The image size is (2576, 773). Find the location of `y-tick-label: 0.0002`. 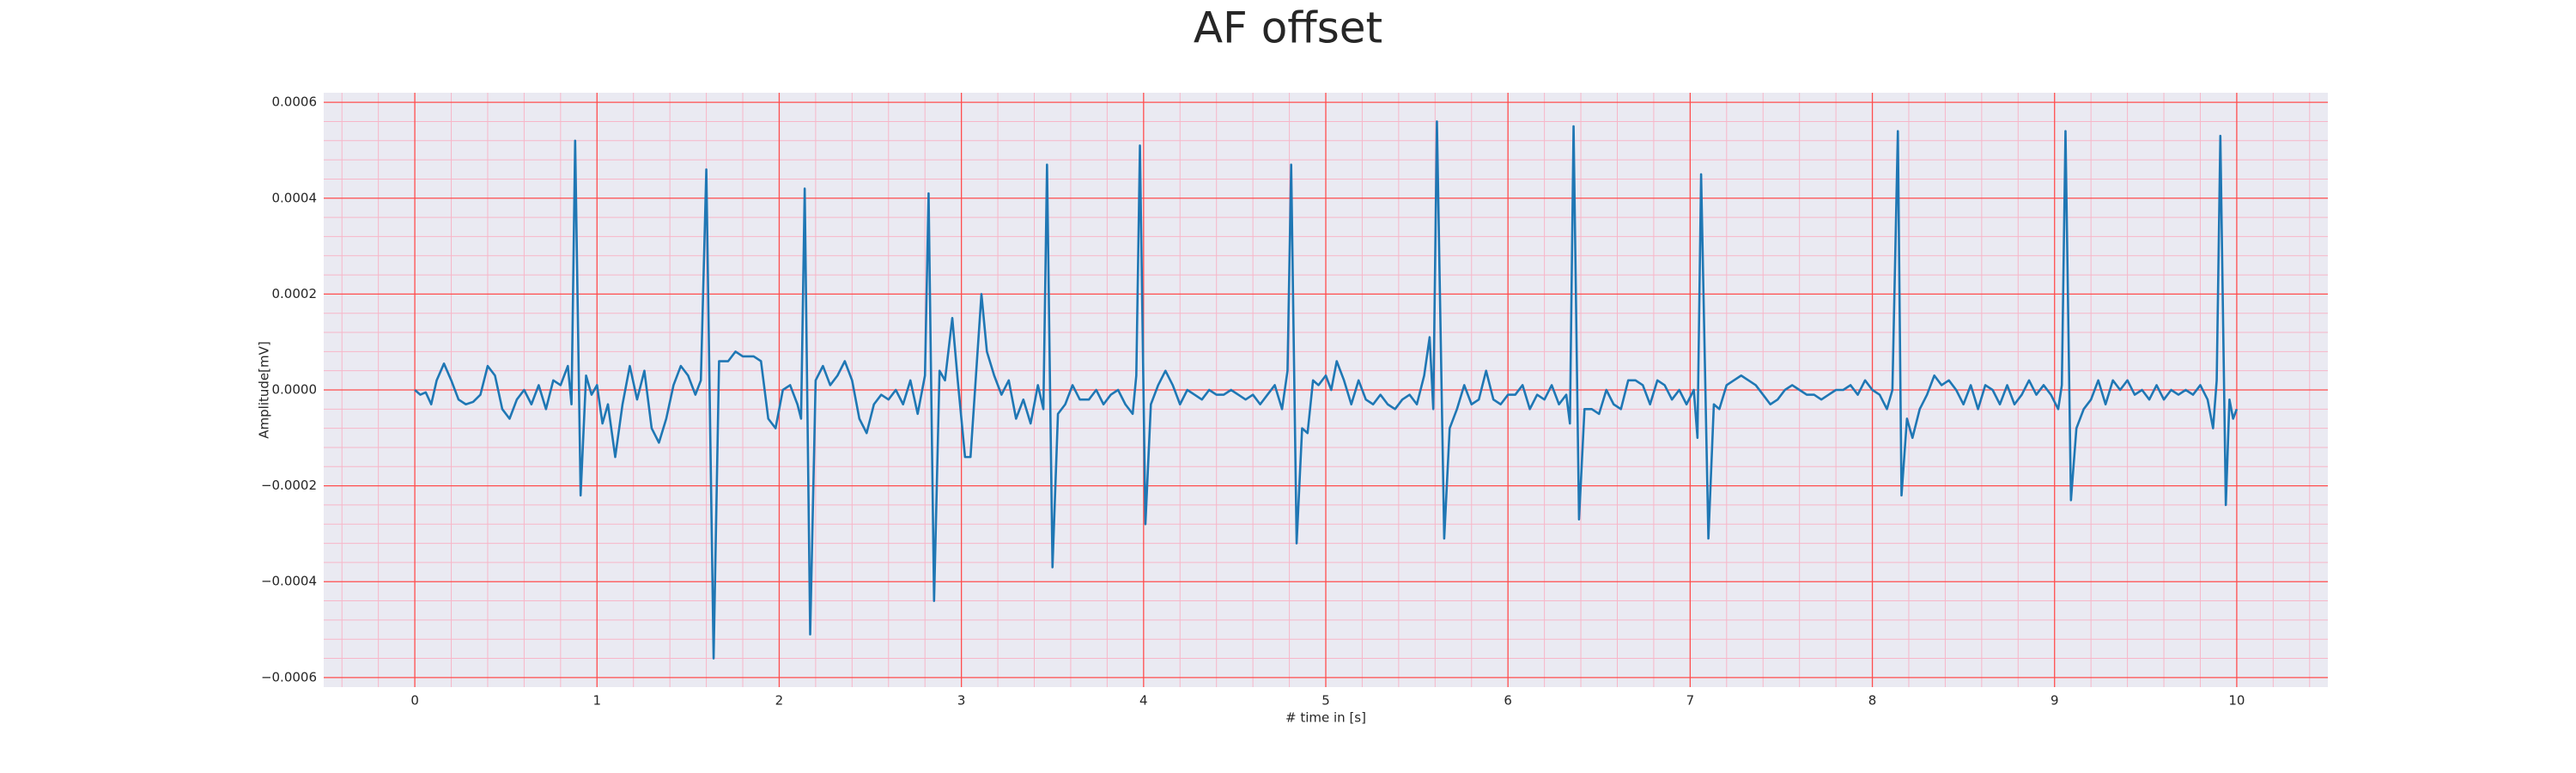

y-tick-label: 0.0002 is located at coordinates (295, 293).